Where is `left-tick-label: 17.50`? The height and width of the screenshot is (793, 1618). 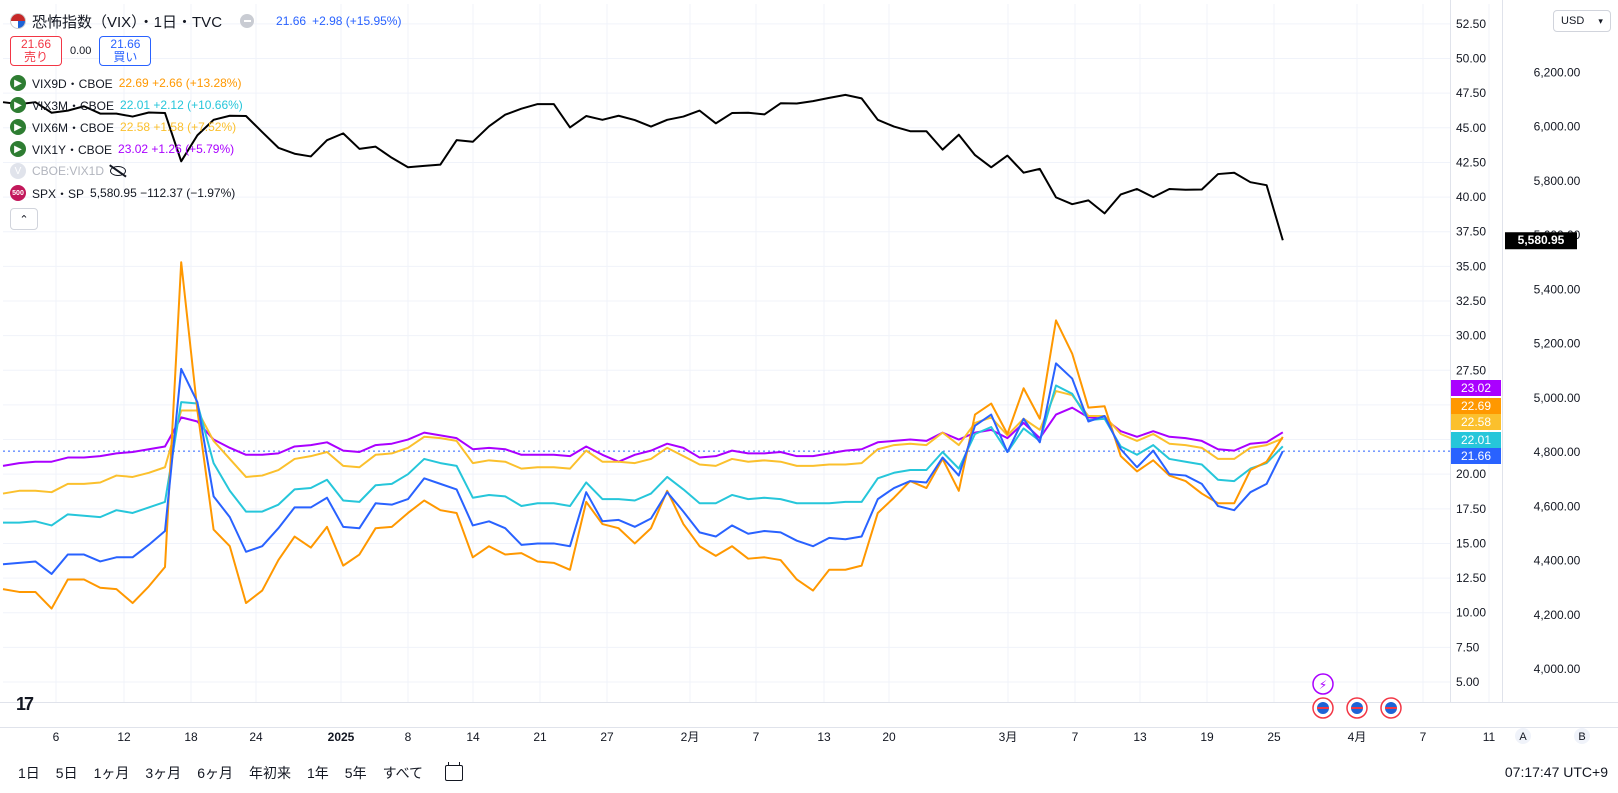 left-tick-label: 17.50 is located at coordinates (1471, 509).